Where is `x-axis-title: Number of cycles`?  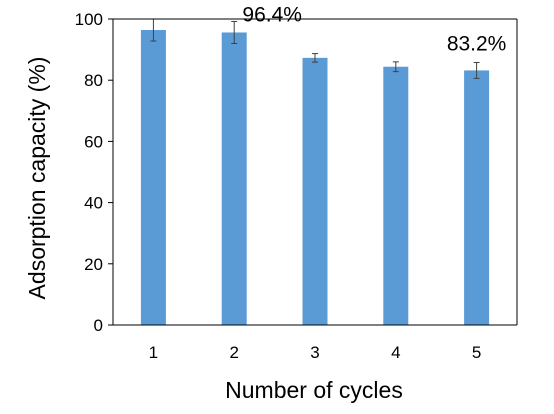 x-axis-title: Number of cycles is located at coordinates (314, 390).